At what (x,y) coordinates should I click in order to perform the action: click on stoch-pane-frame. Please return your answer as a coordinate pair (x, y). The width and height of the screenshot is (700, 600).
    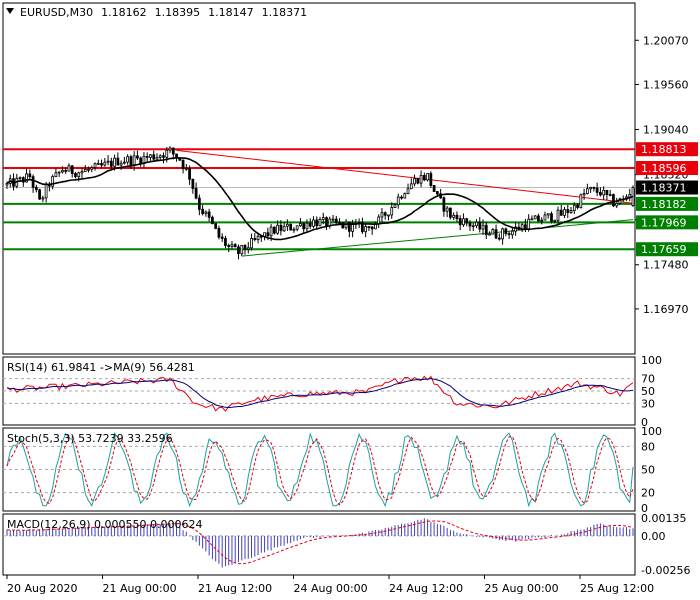
    Looking at the image, I should click on (319, 469).